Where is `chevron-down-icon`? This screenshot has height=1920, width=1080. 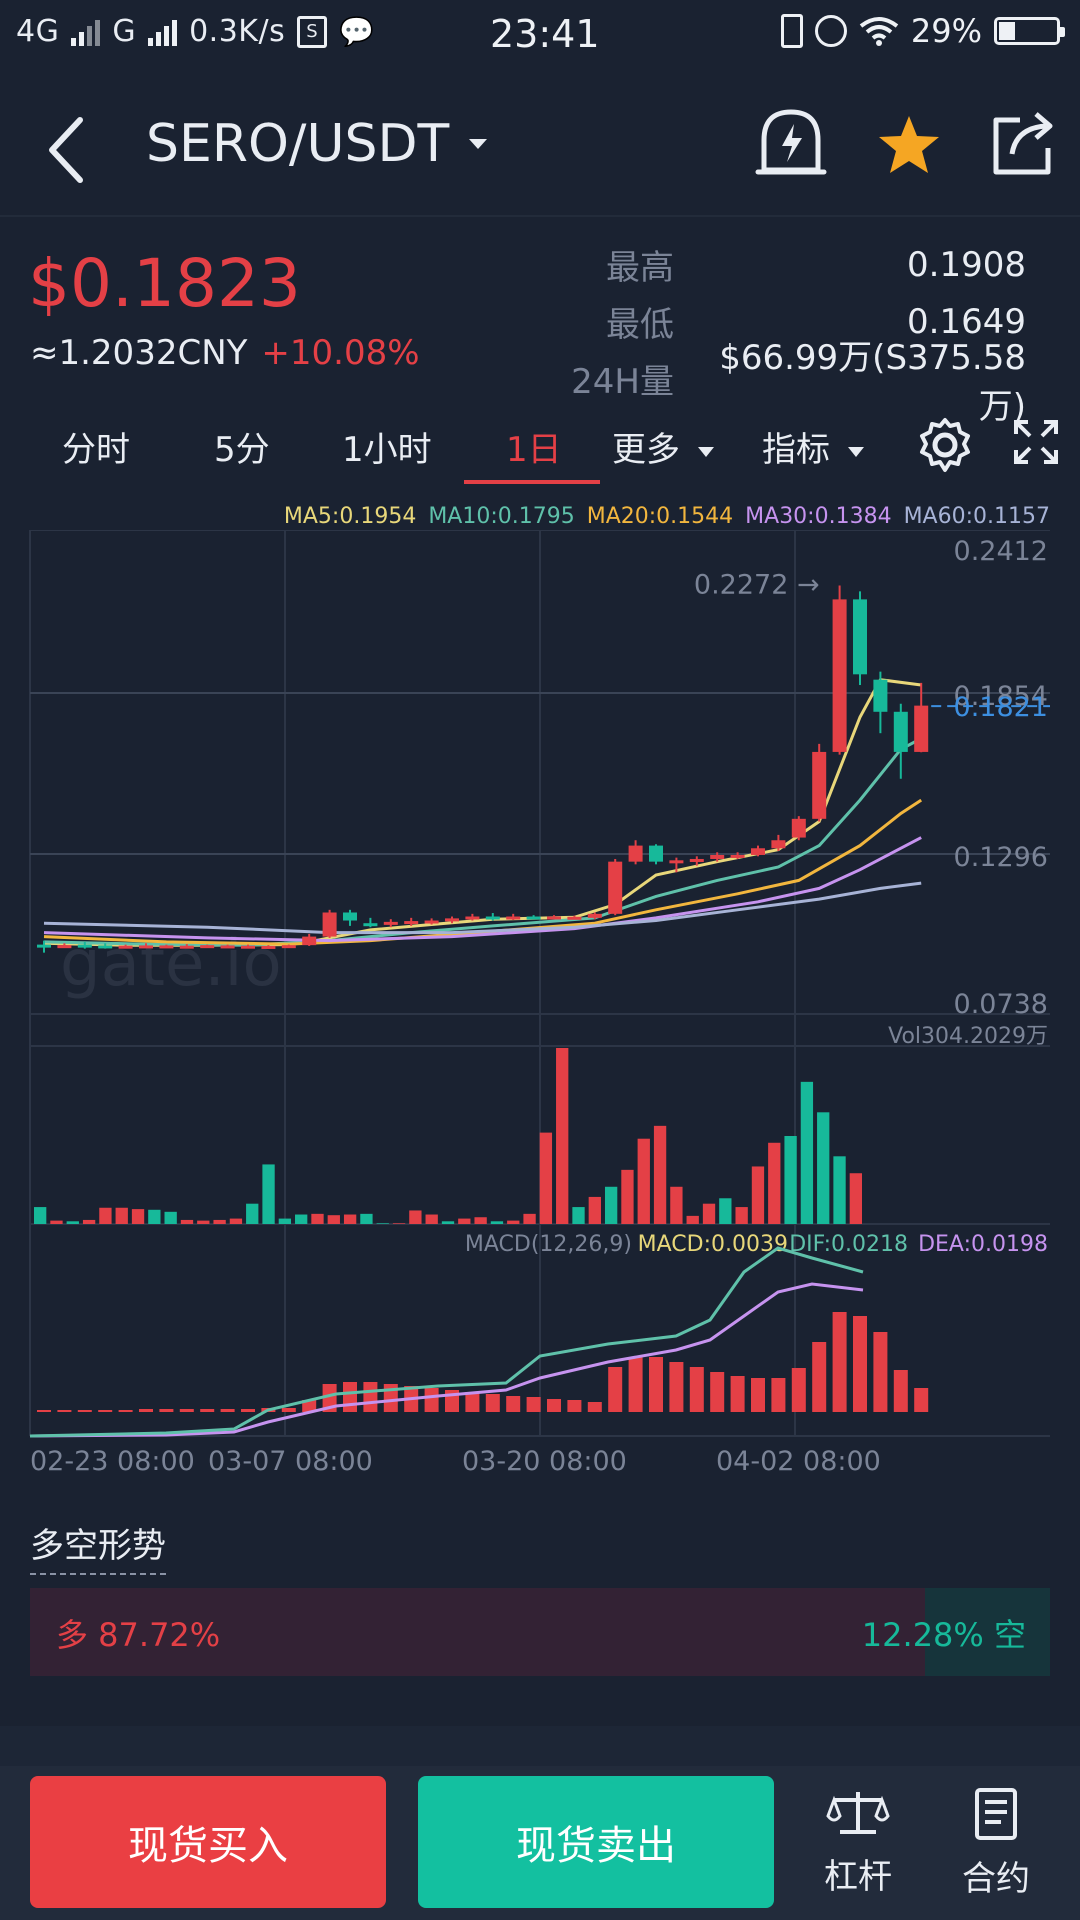
chevron-down-icon is located at coordinates (478, 144).